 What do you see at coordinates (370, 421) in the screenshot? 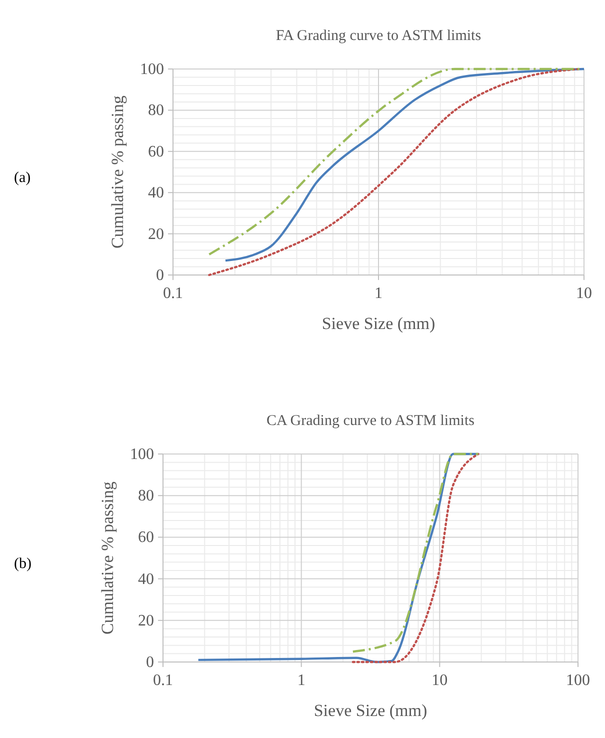
I see `chart-title: CA Grading curve to ASTM limits` at bounding box center [370, 421].